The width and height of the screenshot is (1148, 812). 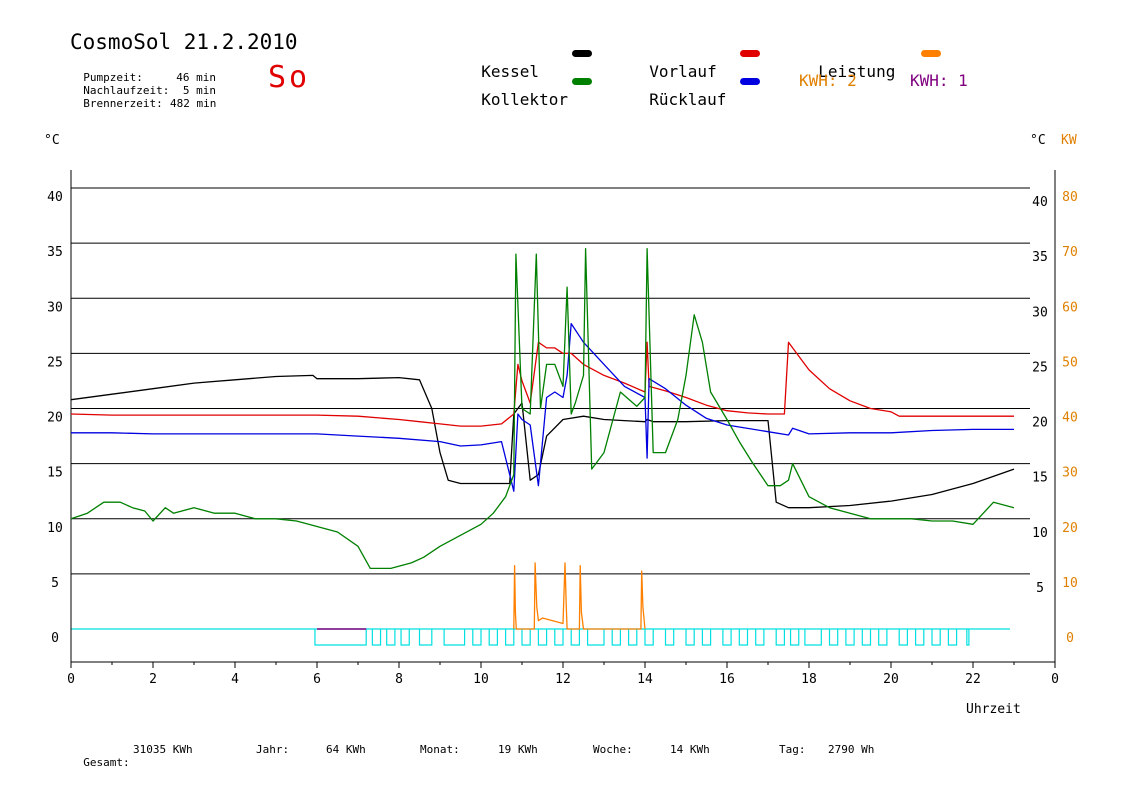 I want to click on legend-label: Leistung, so click(x=857, y=71).